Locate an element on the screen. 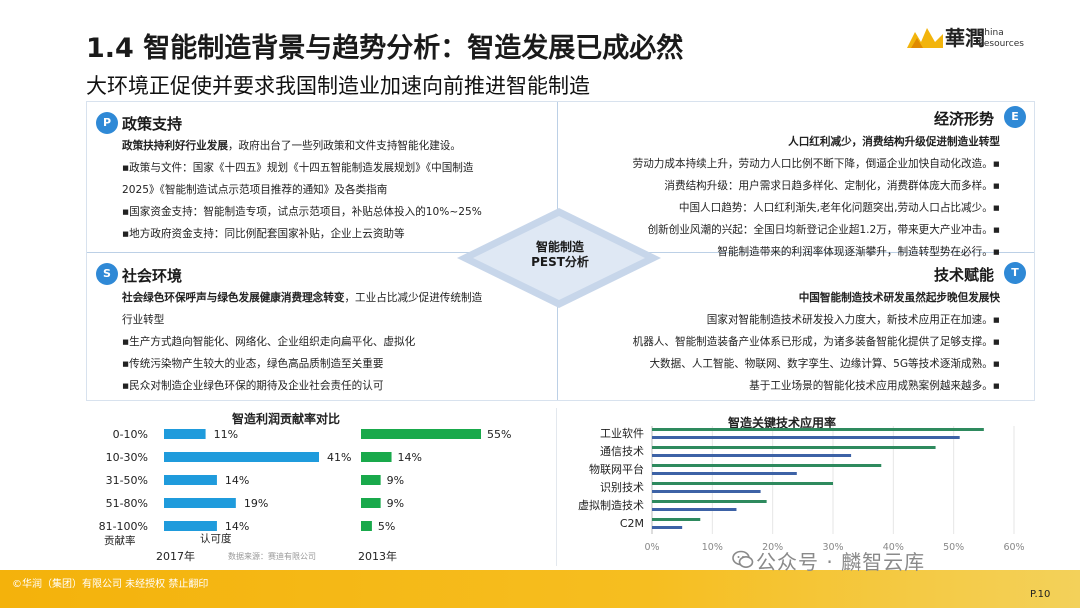  page-subtitle: 大环境正促使并要求我国制造业加速向前推进智能制造 is located at coordinates (338, 86).